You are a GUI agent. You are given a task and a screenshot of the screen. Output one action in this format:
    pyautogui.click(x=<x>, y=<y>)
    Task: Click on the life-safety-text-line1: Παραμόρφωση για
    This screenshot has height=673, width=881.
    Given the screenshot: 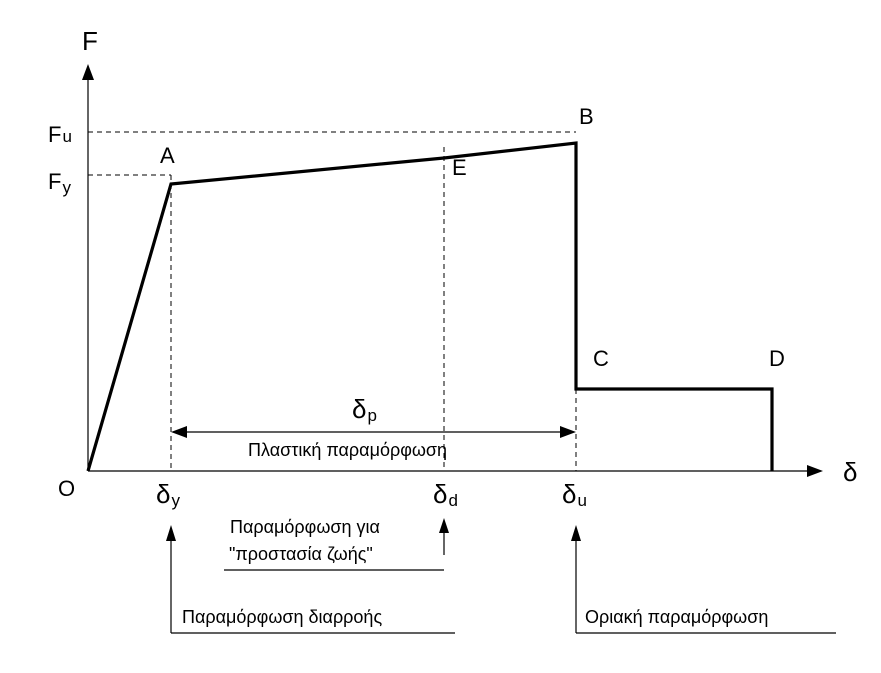 What is the action you would take?
    pyautogui.click(x=305, y=527)
    